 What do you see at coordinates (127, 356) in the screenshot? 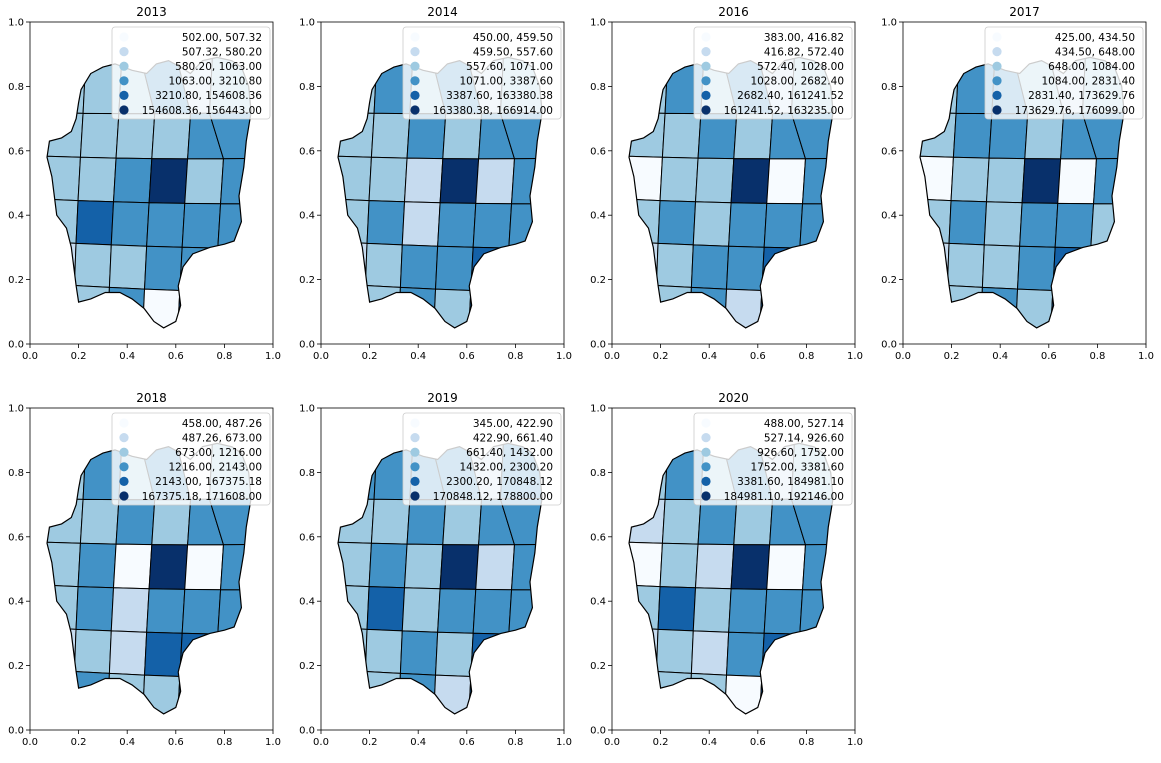
I see `x-tick-label: 0.4` at bounding box center [127, 356].